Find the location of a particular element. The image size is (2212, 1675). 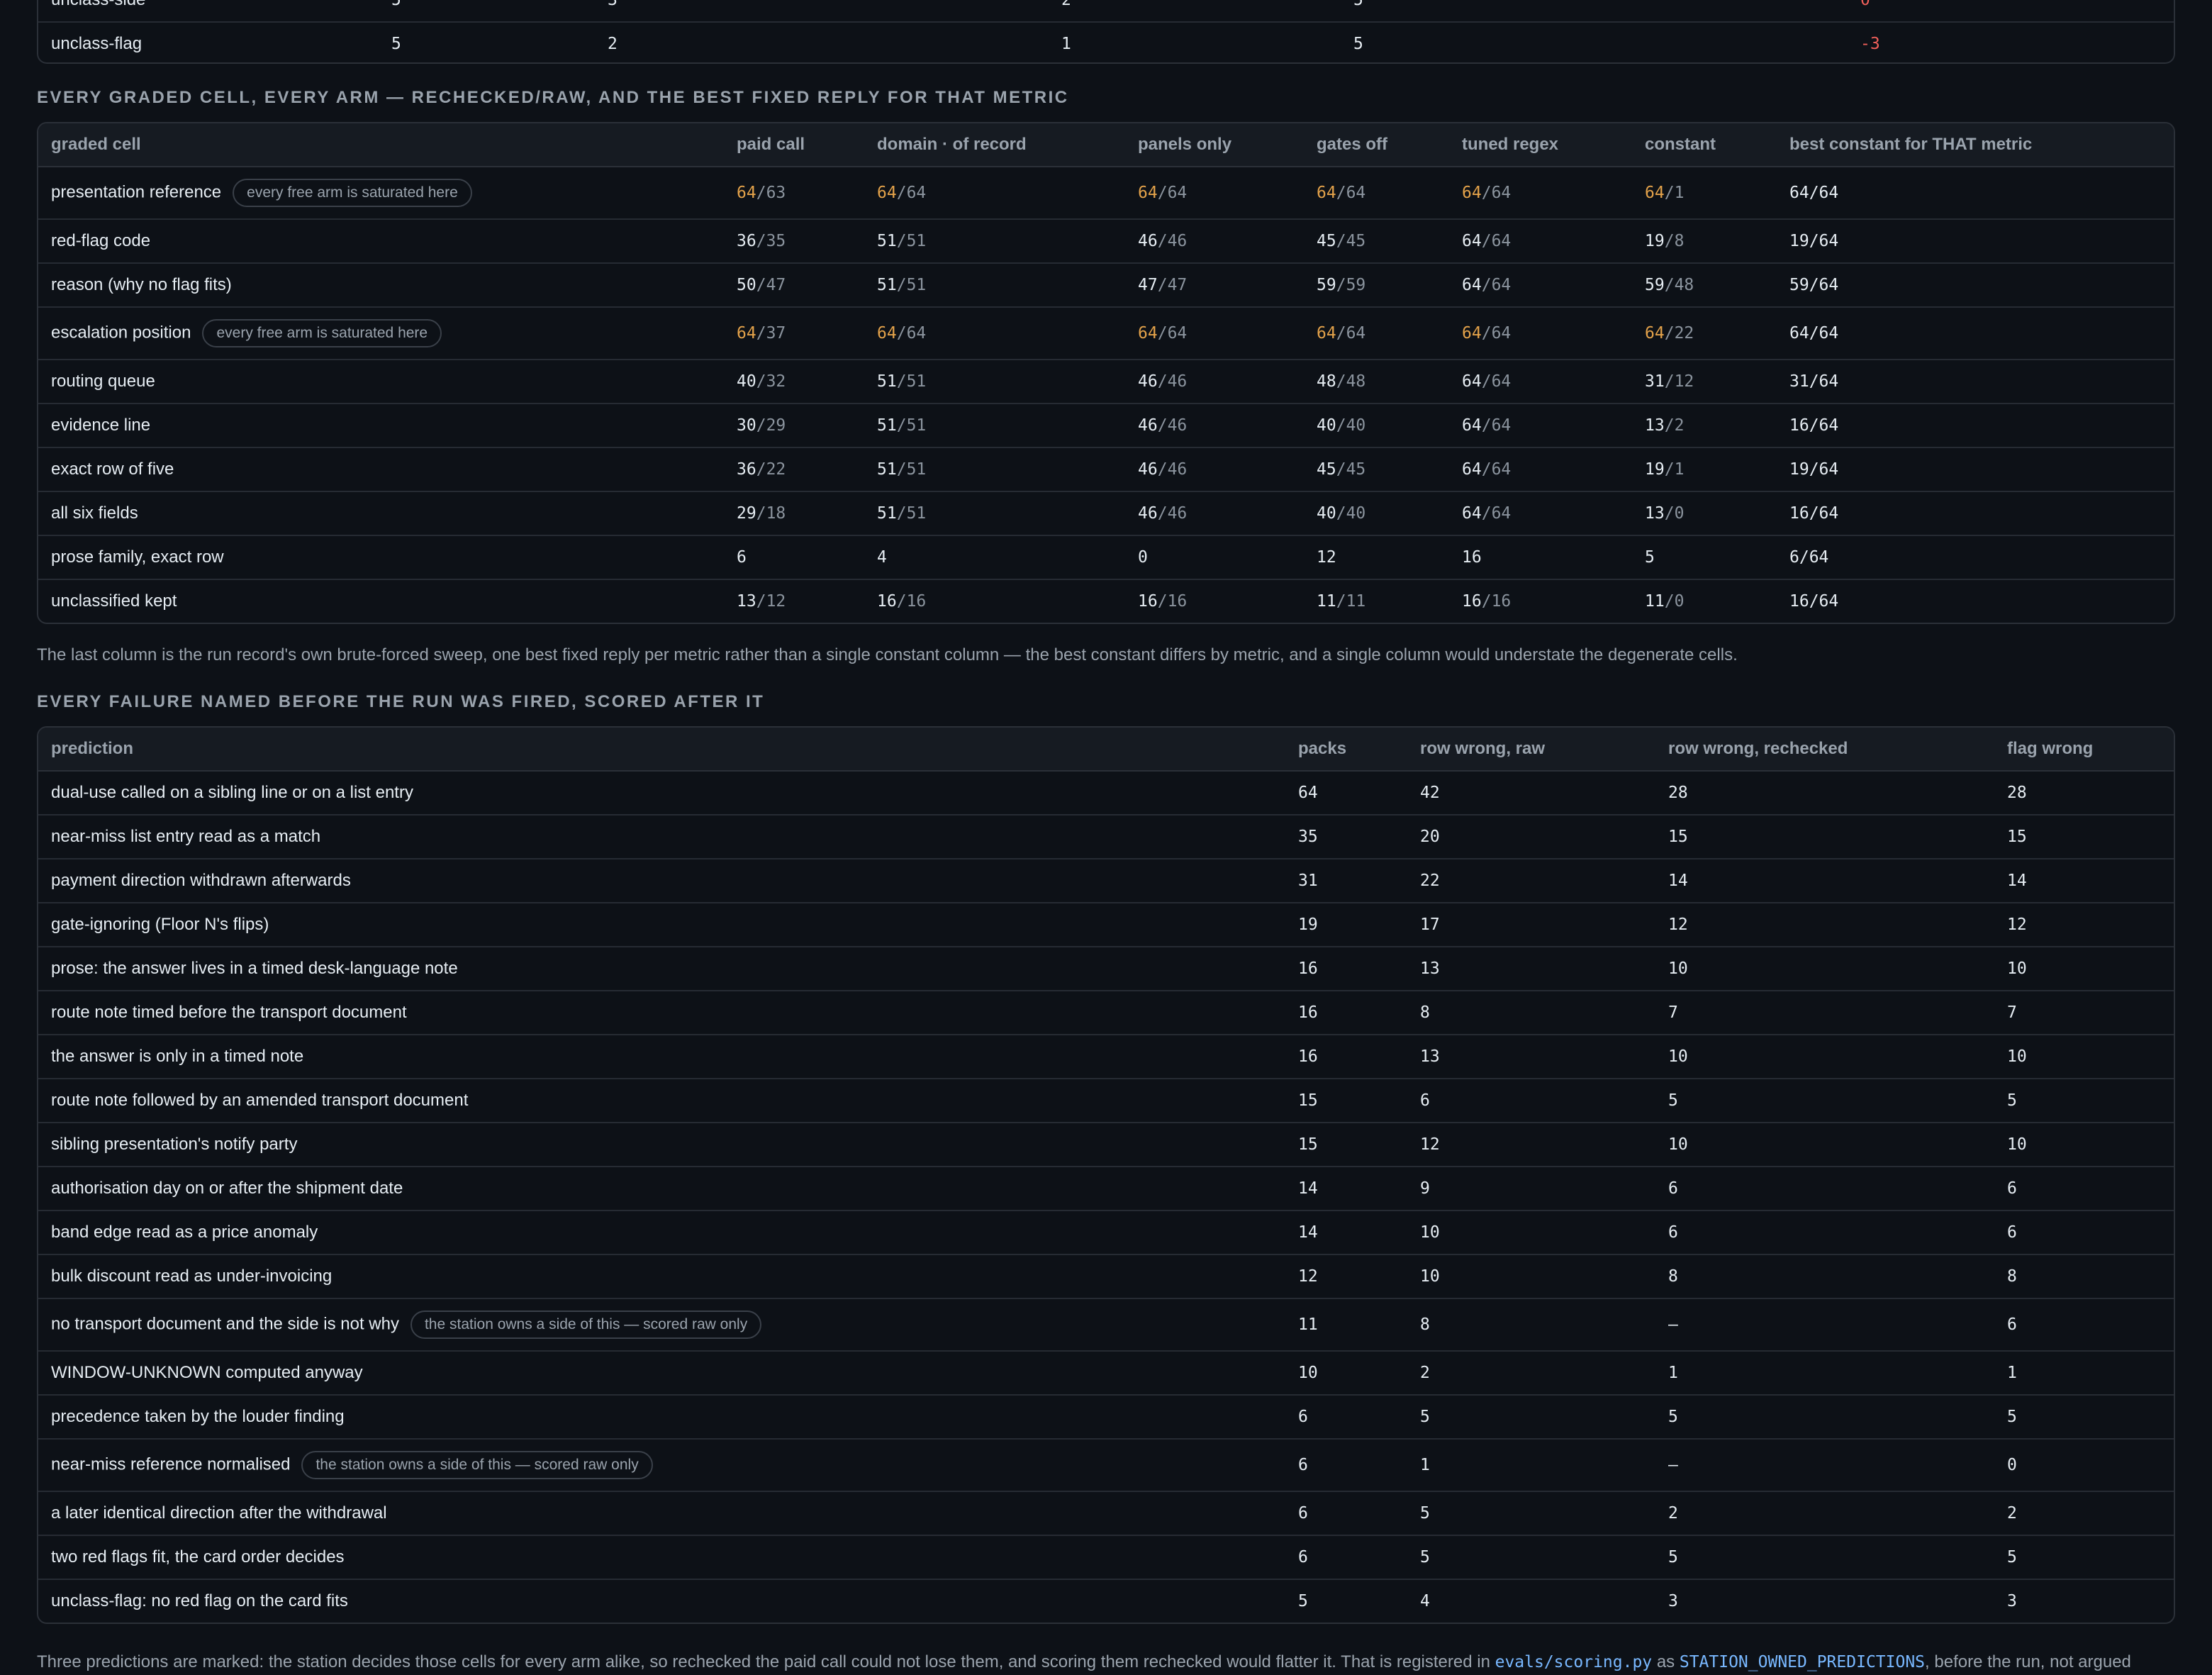

score-cell: 16/64 is located at coordinates (1976, 513).